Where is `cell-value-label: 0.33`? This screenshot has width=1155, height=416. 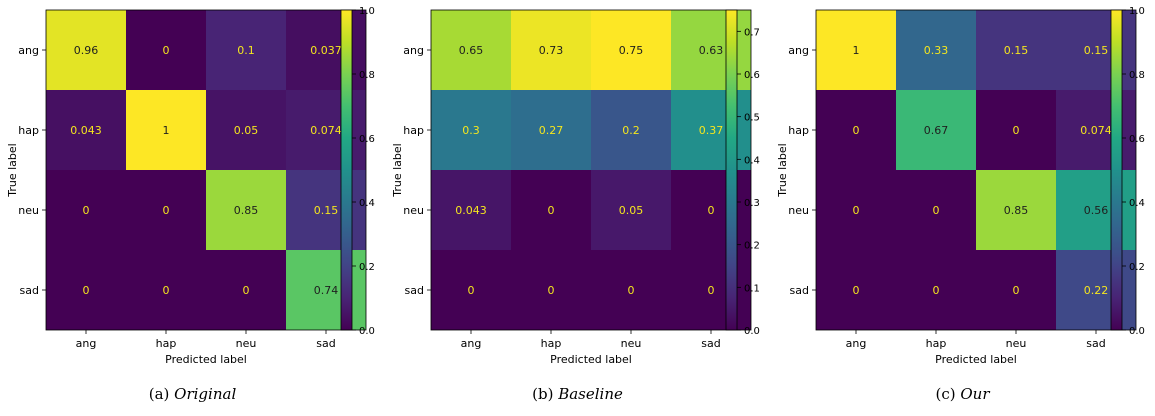 cell-value-label: 0.33 is located at coordinates (936, 50).